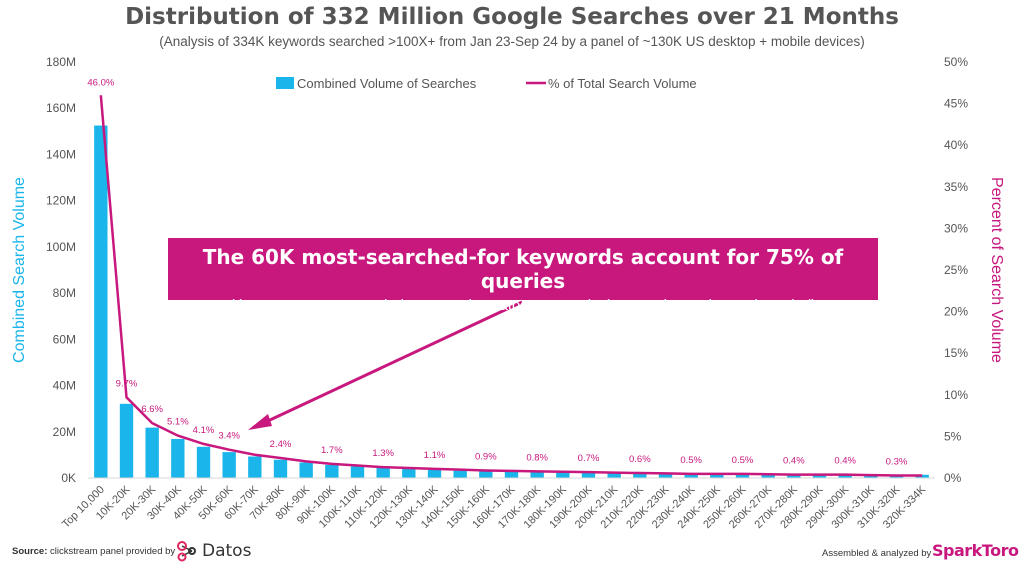 The width and height of the screenshot is (1024, 562). What do you see at coordinates (877, 553) in the screenshot?
I see `assembled-note: Assembled & analyzed by` at bounding box center [877, 553].